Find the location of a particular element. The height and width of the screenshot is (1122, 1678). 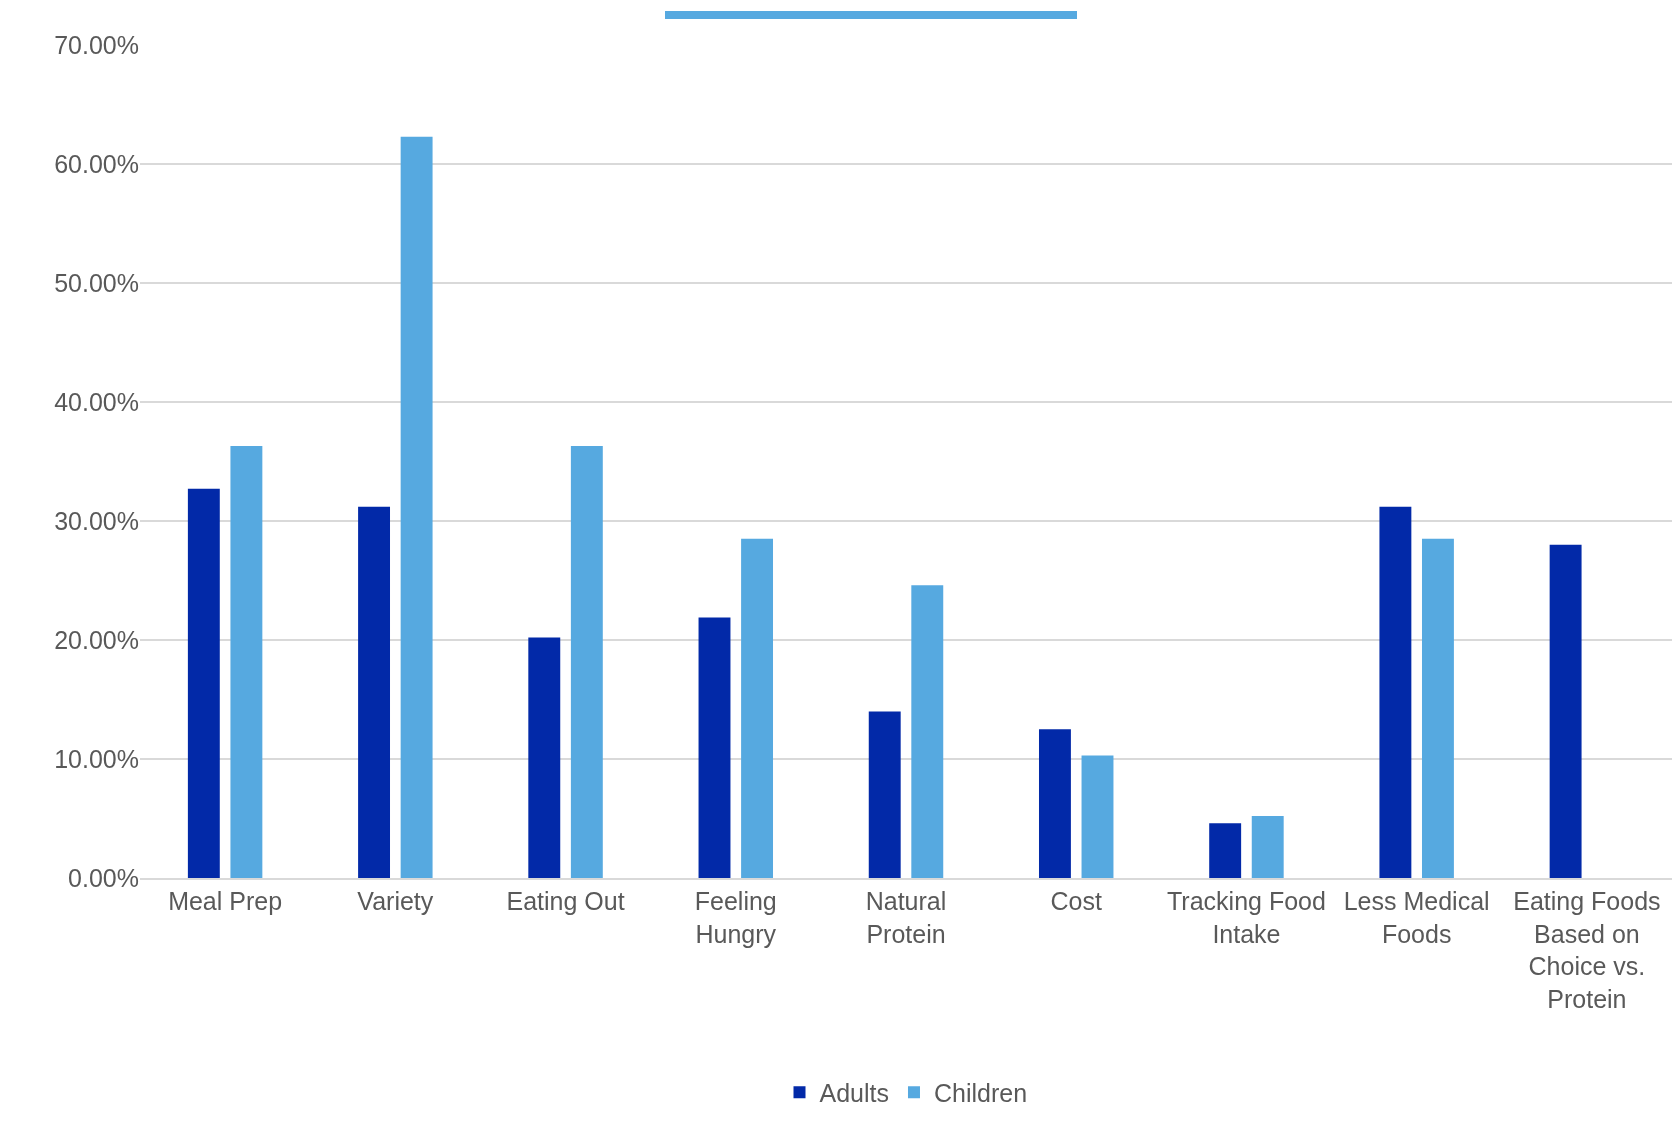

y-tick-label: 70.00% is located at coordinates (96, 44).